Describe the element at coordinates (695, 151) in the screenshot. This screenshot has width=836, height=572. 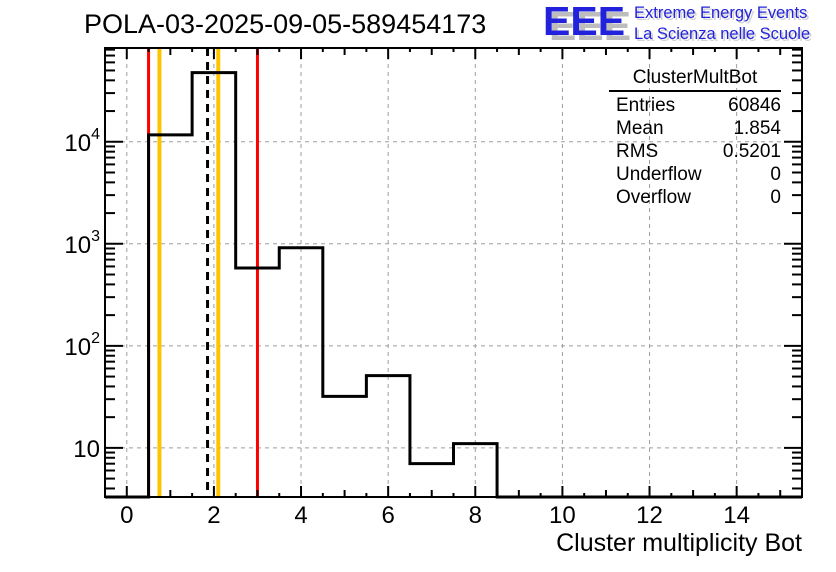
I see `stats-row-rms: RMS 0.5201` at that location.